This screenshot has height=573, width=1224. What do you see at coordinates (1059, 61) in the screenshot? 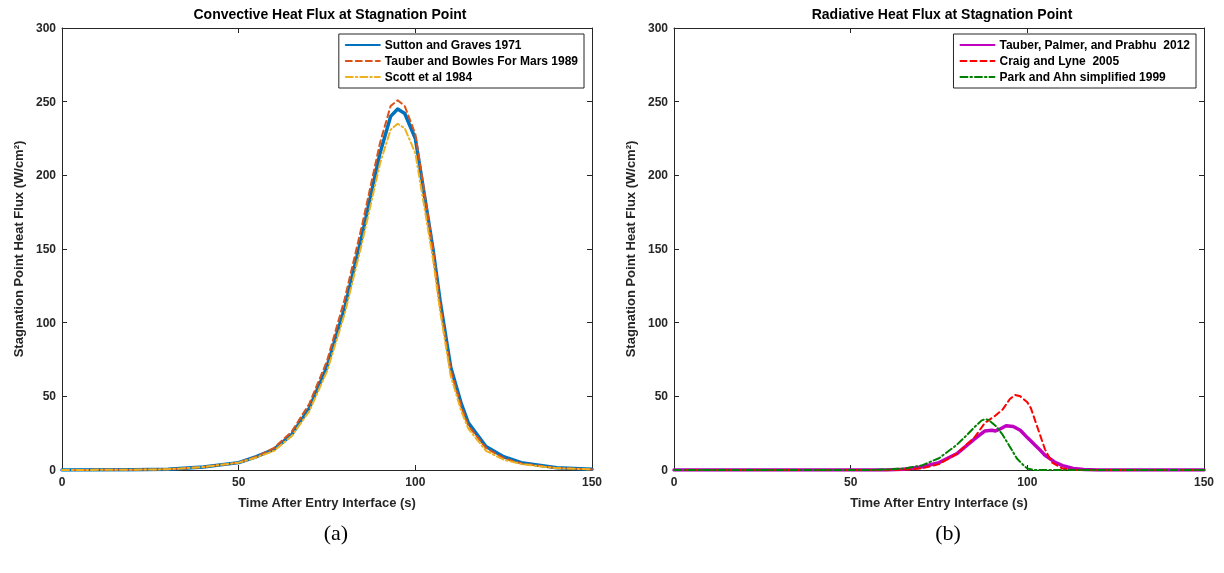
I see `legend-label: Craig and Lyne 2005` at bounding box center [1059, 61].